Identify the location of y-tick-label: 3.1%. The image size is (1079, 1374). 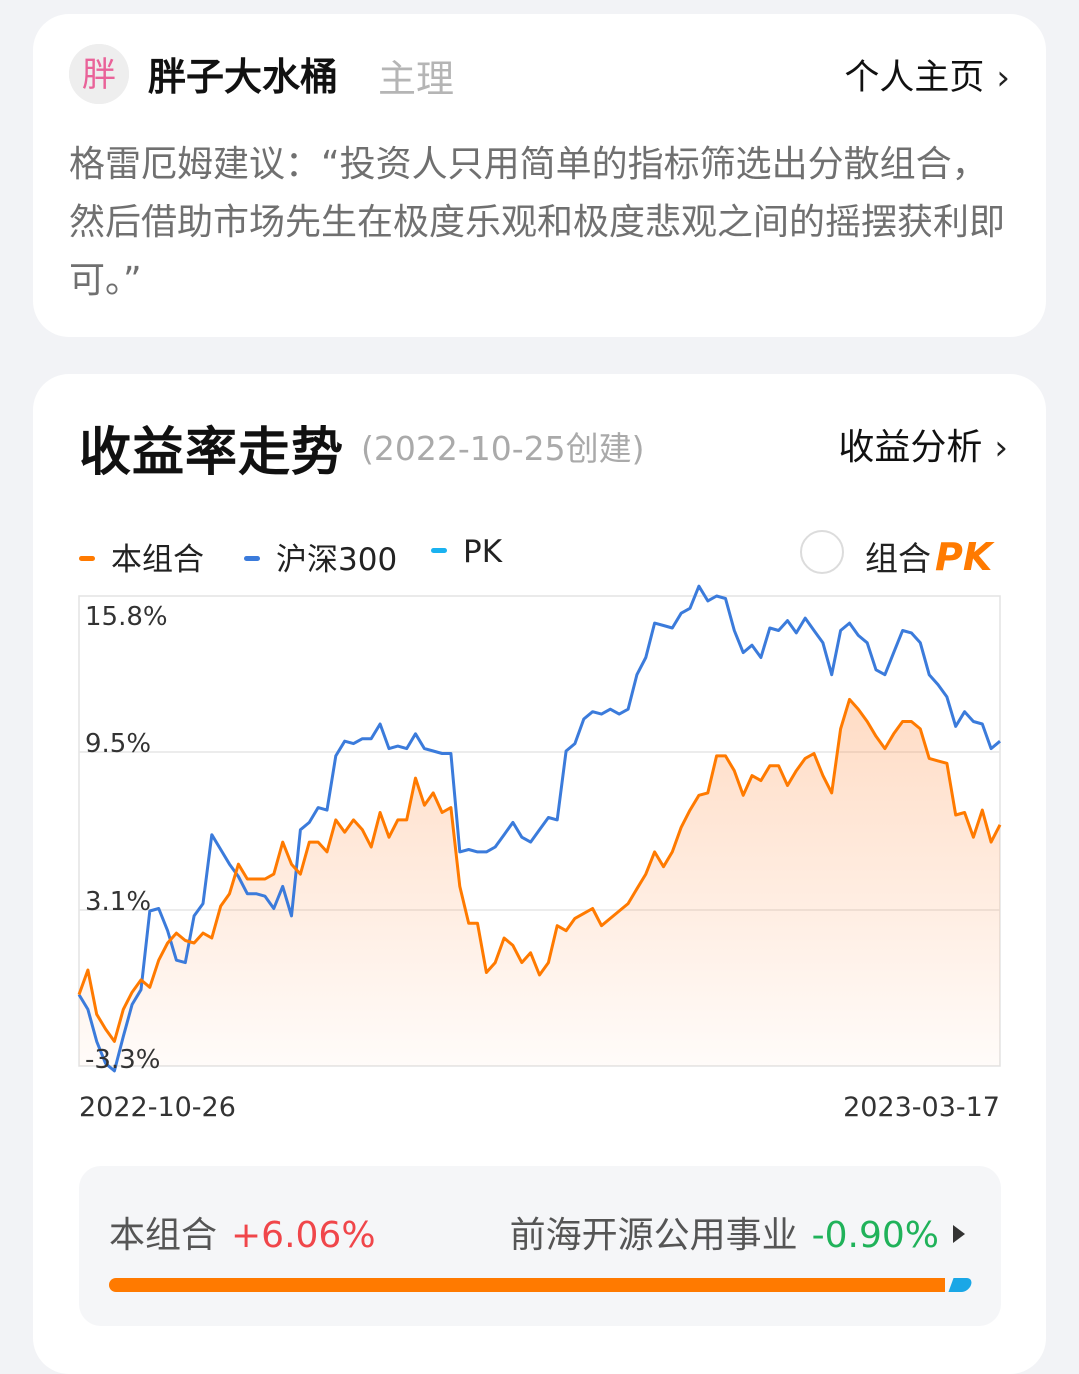
(118, 902).